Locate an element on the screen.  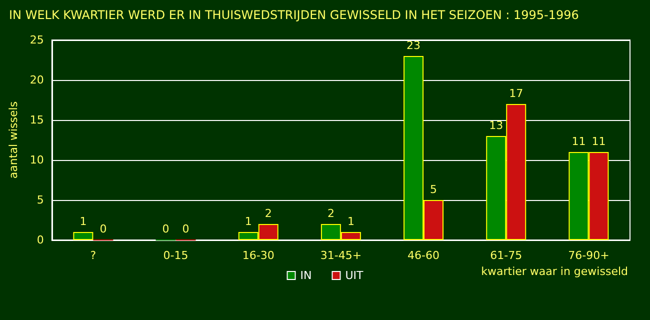
x-tick-label: ? is located at coordinates (93, 255).